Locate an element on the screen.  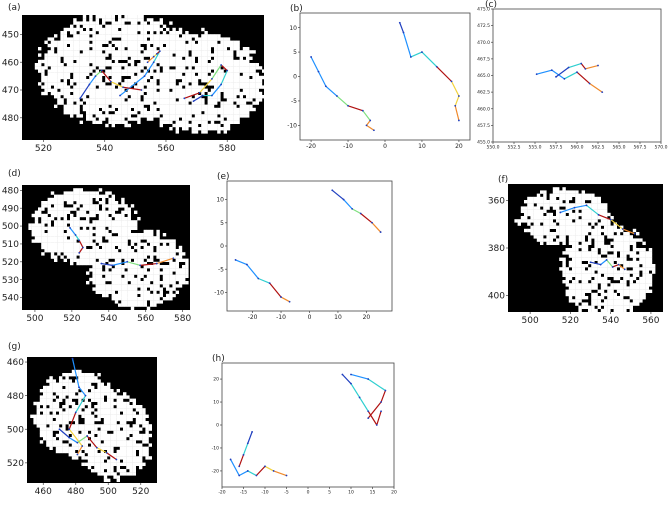
trajectory-segment is located at coordinates (92, 80).